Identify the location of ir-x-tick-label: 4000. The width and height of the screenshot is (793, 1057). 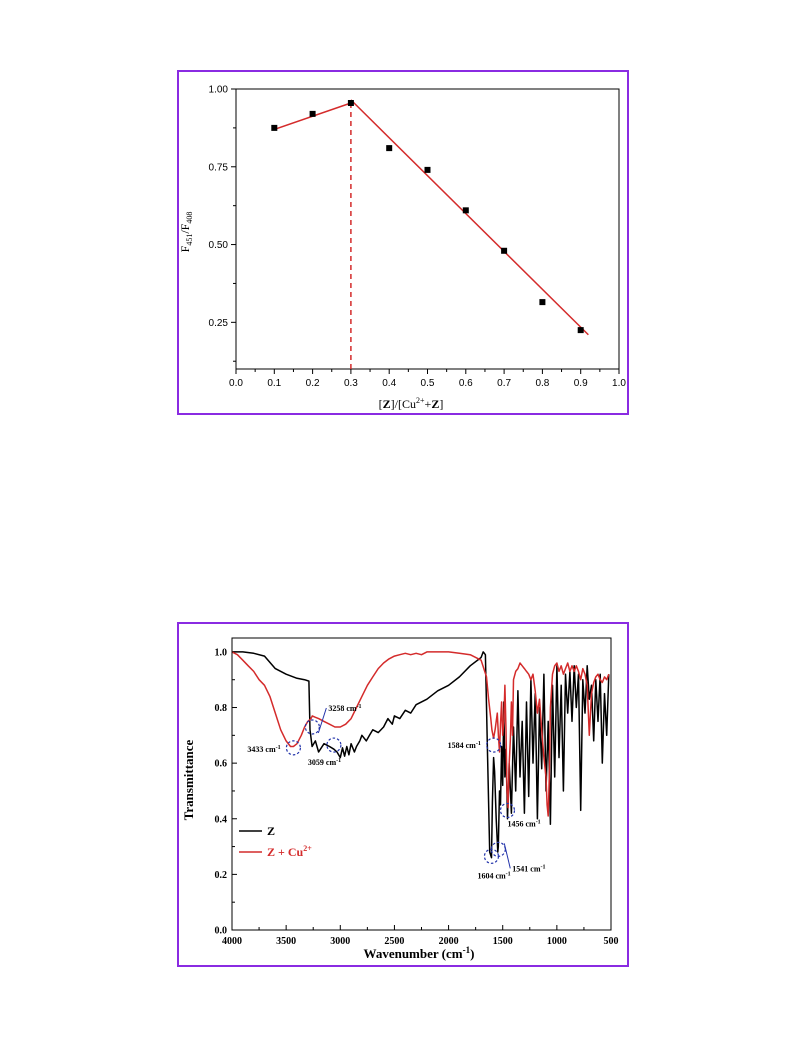
(232, 941).